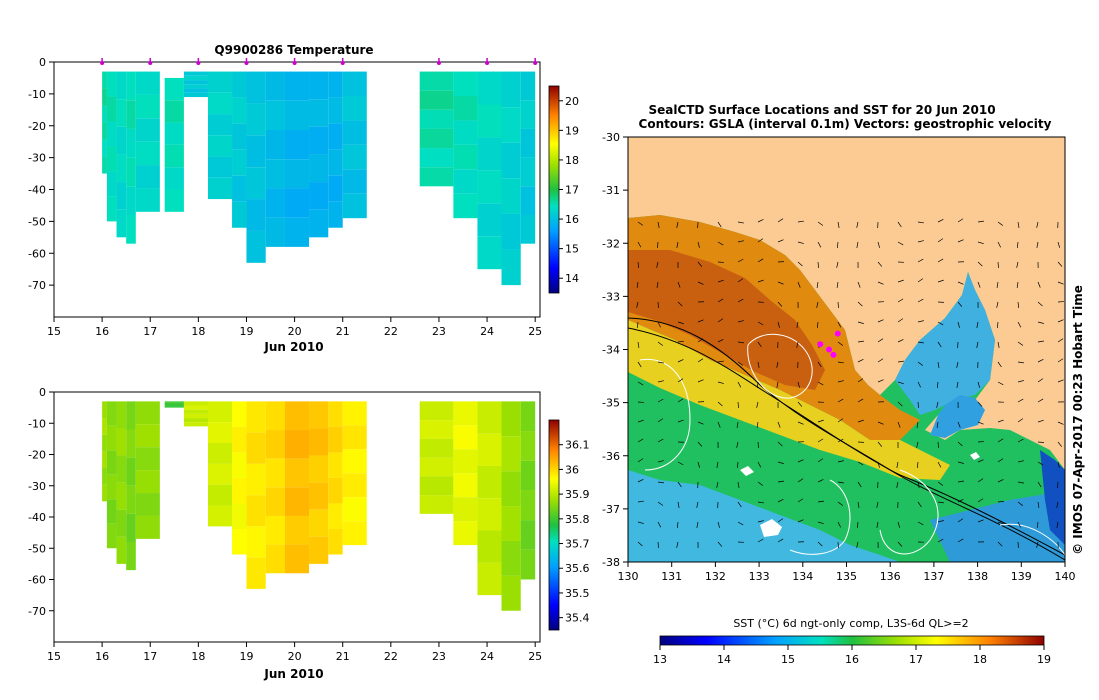 This screenshot has width=1099, height=700. I want to click on cool-south-east-sst, so click(997, 526).